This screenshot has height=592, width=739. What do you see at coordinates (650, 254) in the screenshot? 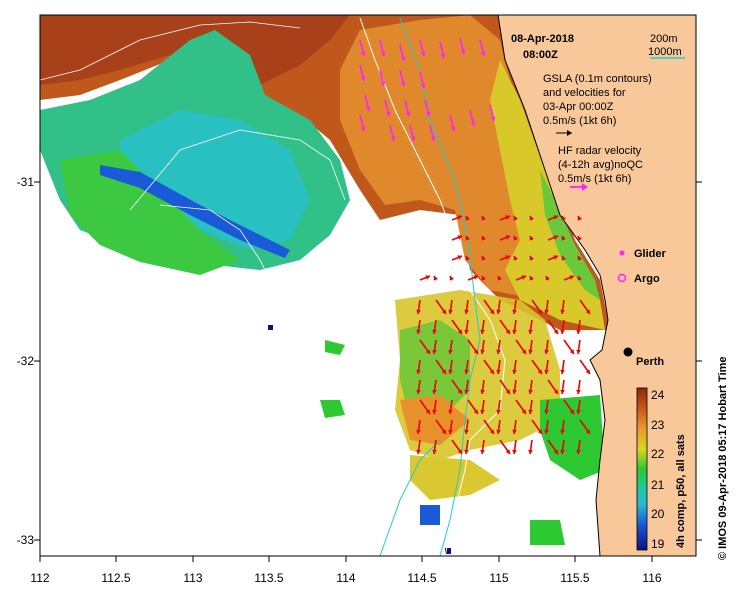
I see `glider-label: Glider` at bounding box center [650, 254].